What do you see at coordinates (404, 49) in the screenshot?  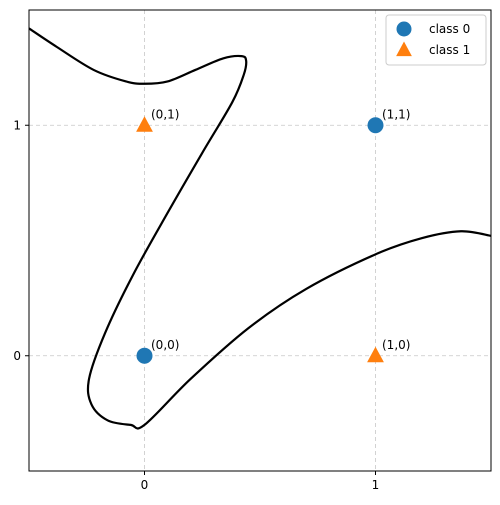 I see `legend-triangle-icon` at bounding box center [404, 49].